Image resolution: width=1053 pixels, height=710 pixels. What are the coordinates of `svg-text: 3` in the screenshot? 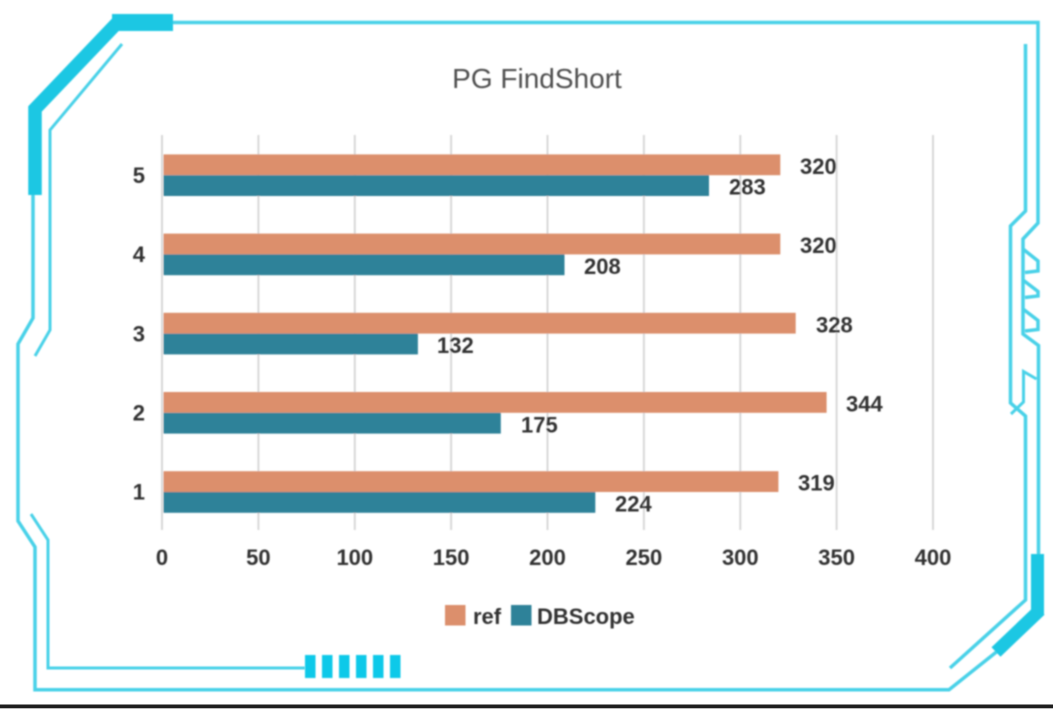 It's located at (139, 333).